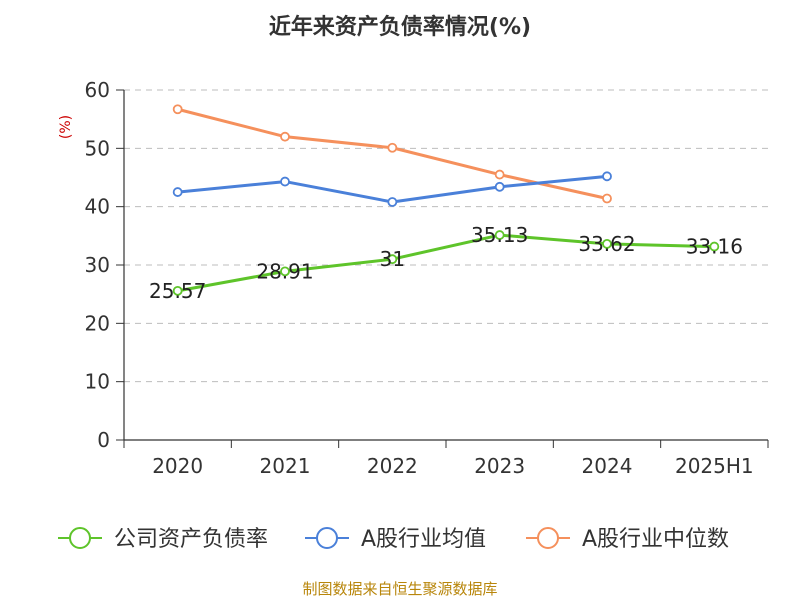  What do you see at coordinates (499, 466) in the screenshot?
I see `x-tick-label: 2023` at bounding box center [499, 466].